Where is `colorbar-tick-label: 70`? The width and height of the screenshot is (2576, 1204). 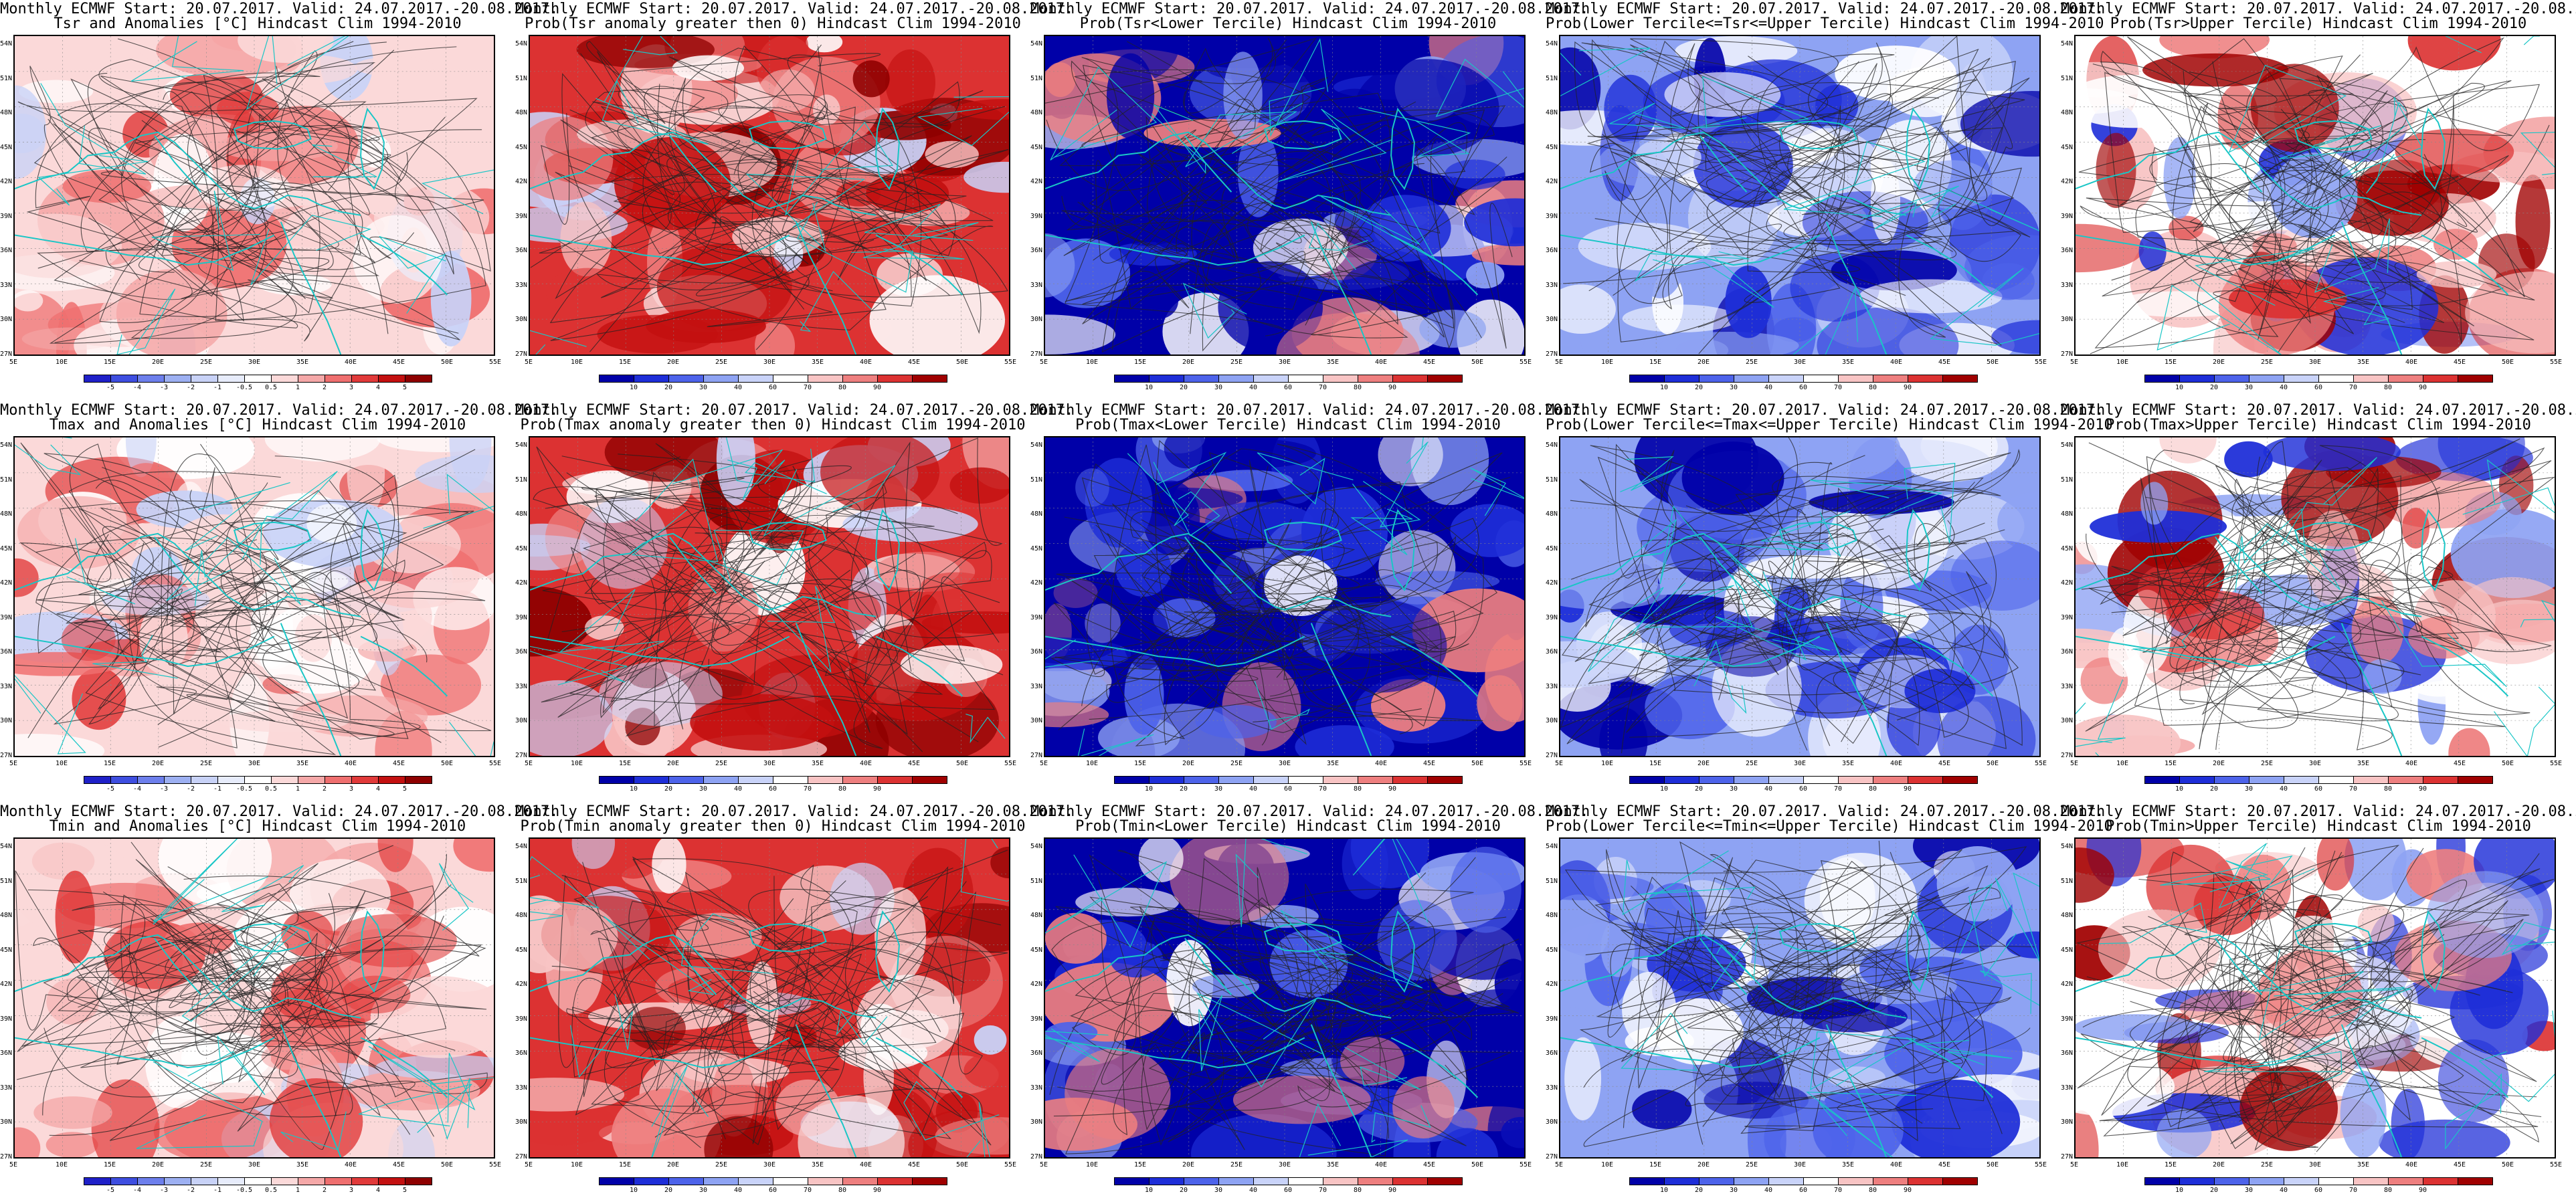 colorbar-tick-label: 70 is located at coordinates (1322, 387).